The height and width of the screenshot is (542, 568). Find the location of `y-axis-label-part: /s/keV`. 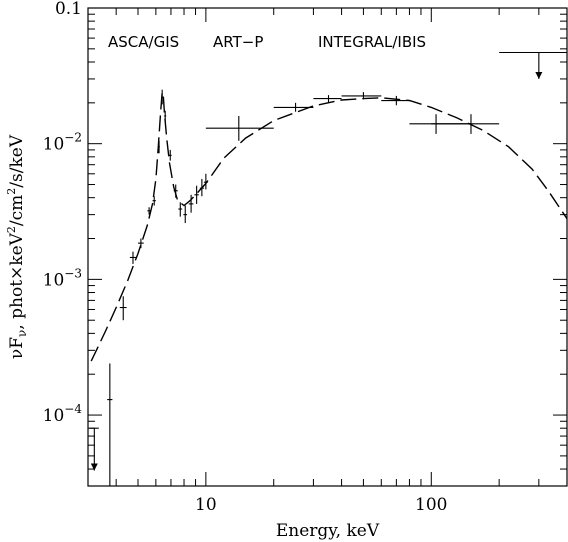

y-axis-label-part: /s/keV is located at coordinates (17, 161).